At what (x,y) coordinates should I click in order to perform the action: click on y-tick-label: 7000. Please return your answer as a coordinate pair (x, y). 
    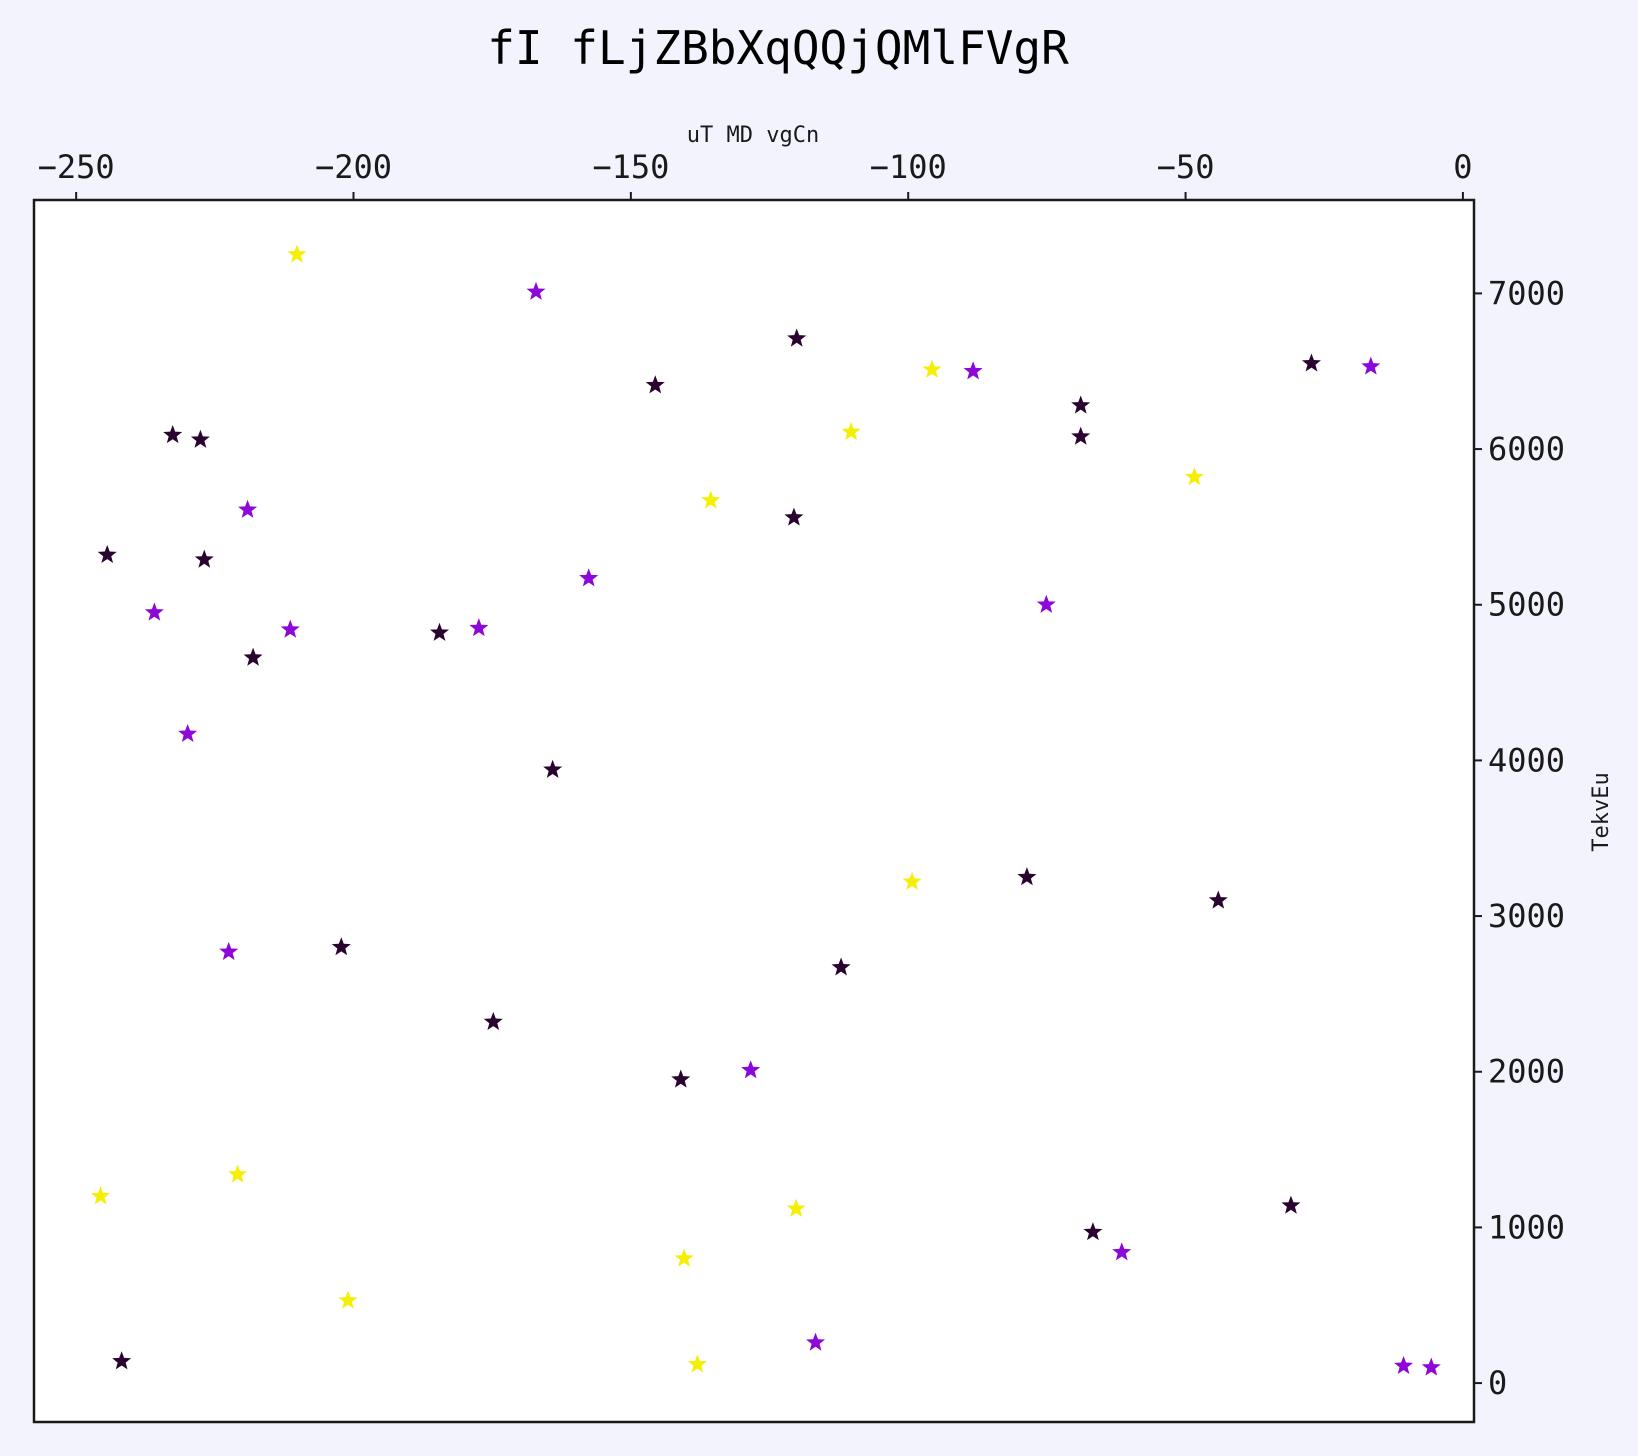
    Looking at the image, I should click on (1526, 293).